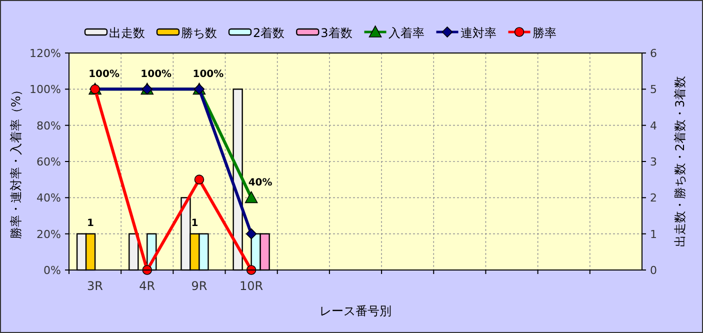 Image resolution: width=703 pixels, height=333 pixels. I want to click on y2-tick-label: 5, so click(653, 89).